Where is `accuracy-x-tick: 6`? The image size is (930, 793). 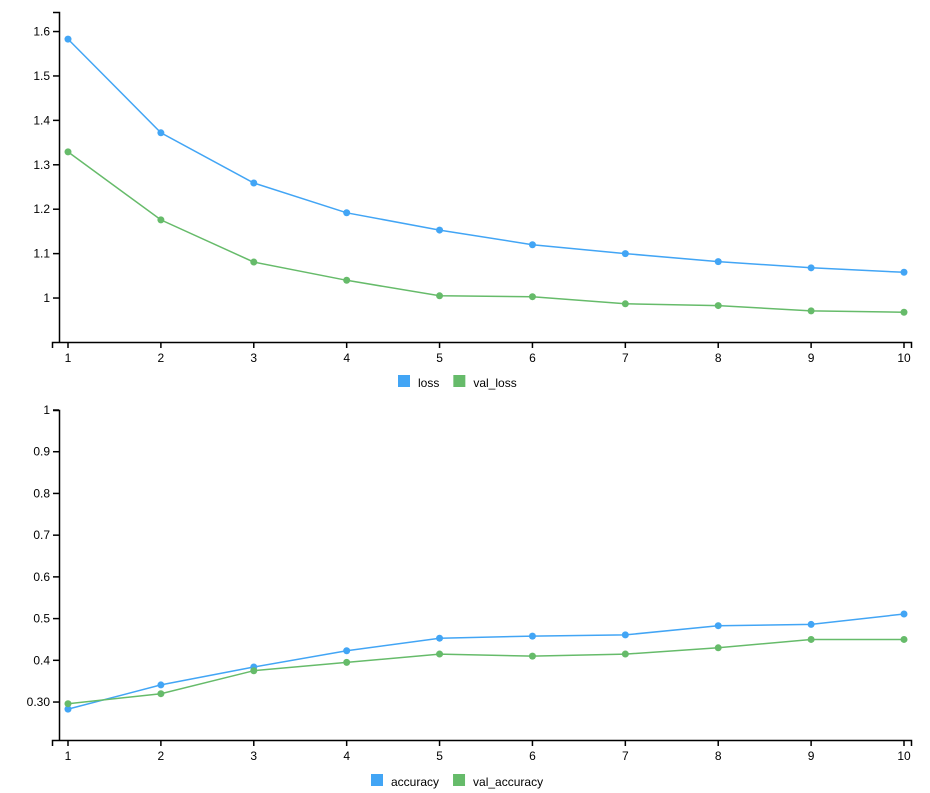 accuracy-x-tick: 6 is located at coordinates (532, 751).